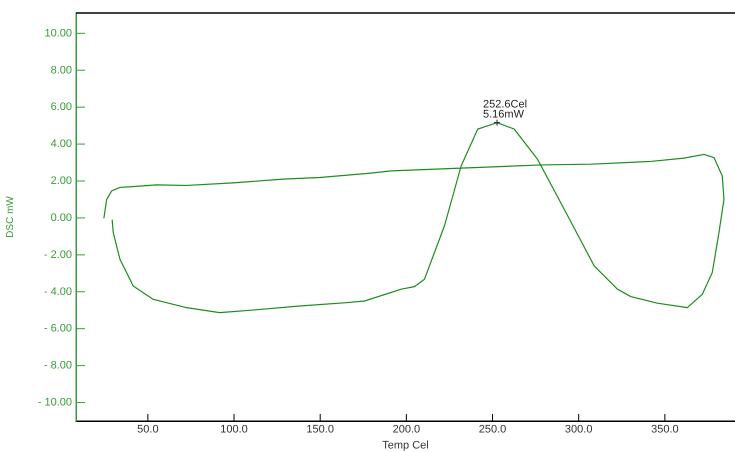 The width and height of the screenshot is (735, 452). What do you see at coordinates (58, 254) in the screenshot?
I see `y-tick-label: - 2.00` at bounding box center [58, 254].